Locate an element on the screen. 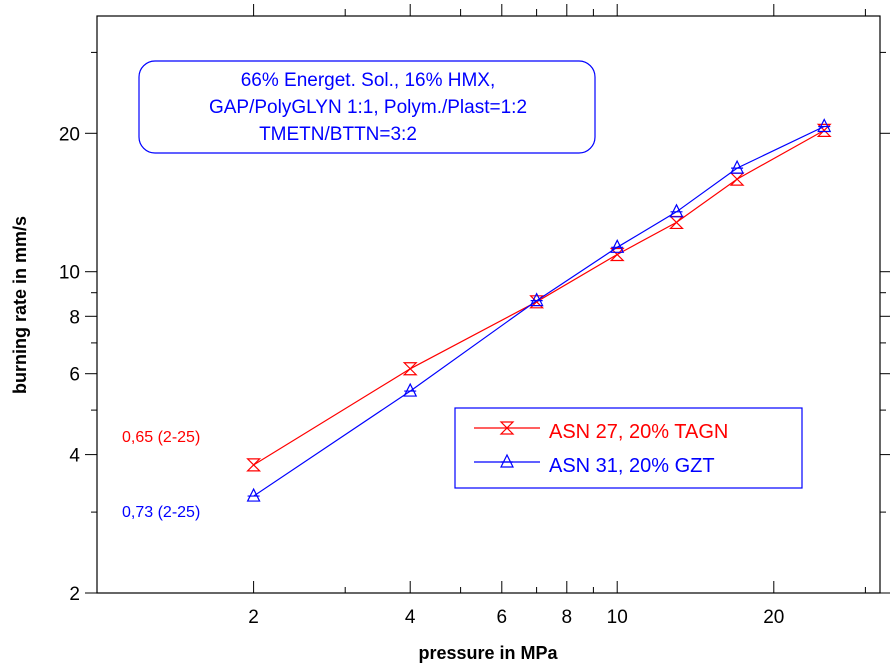 The width and height of the screenshot is (893, 668). y-tick-label: 6 is located at coordinates (74, 375).